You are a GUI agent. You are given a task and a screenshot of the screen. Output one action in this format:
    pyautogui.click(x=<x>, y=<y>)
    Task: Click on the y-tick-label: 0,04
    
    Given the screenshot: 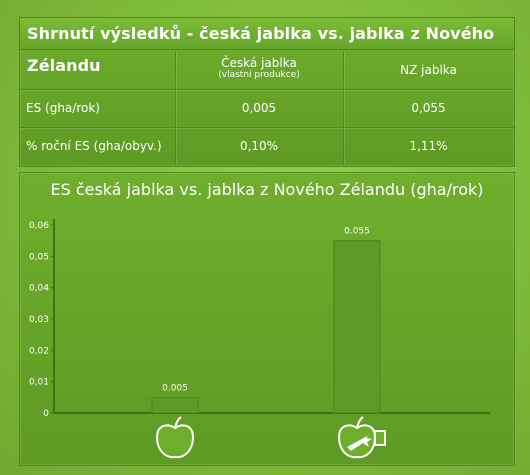 What is the action you would take?
    pyautogui.click(x=39, y=289)
    